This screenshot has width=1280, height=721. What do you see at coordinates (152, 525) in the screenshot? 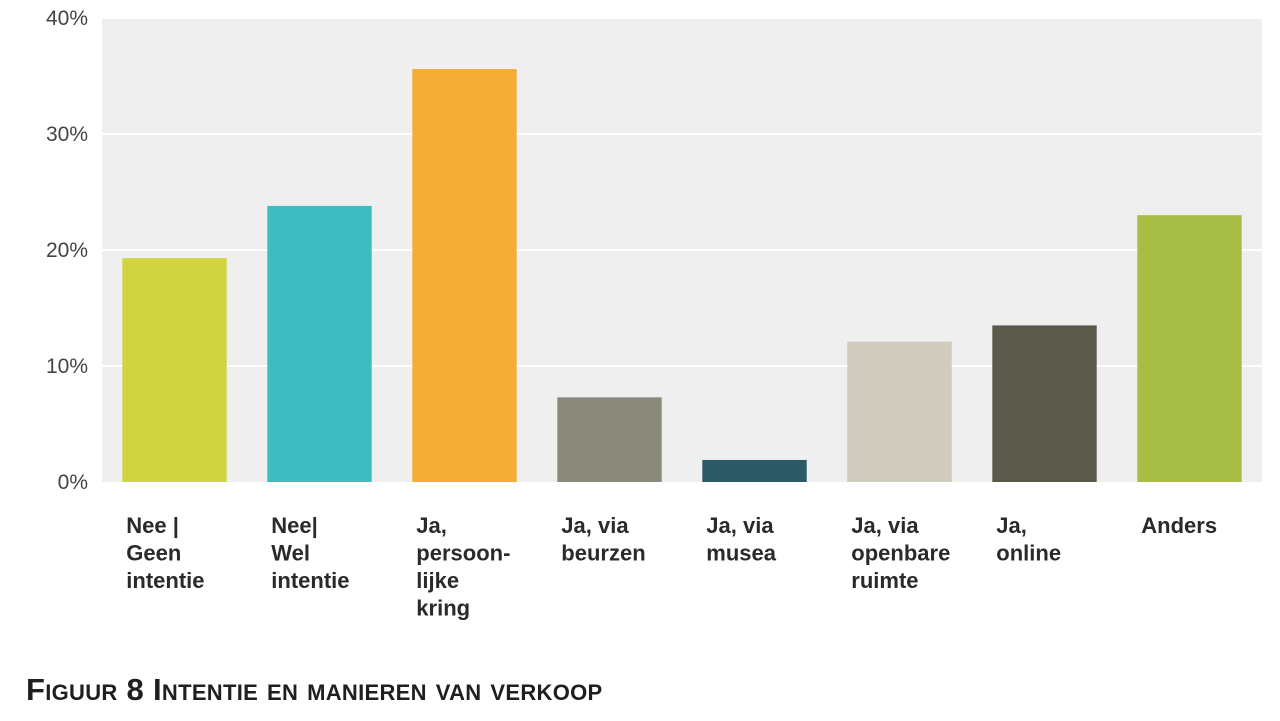
I see `x-tick-label: Nee |` at bounding box center [152, 525].